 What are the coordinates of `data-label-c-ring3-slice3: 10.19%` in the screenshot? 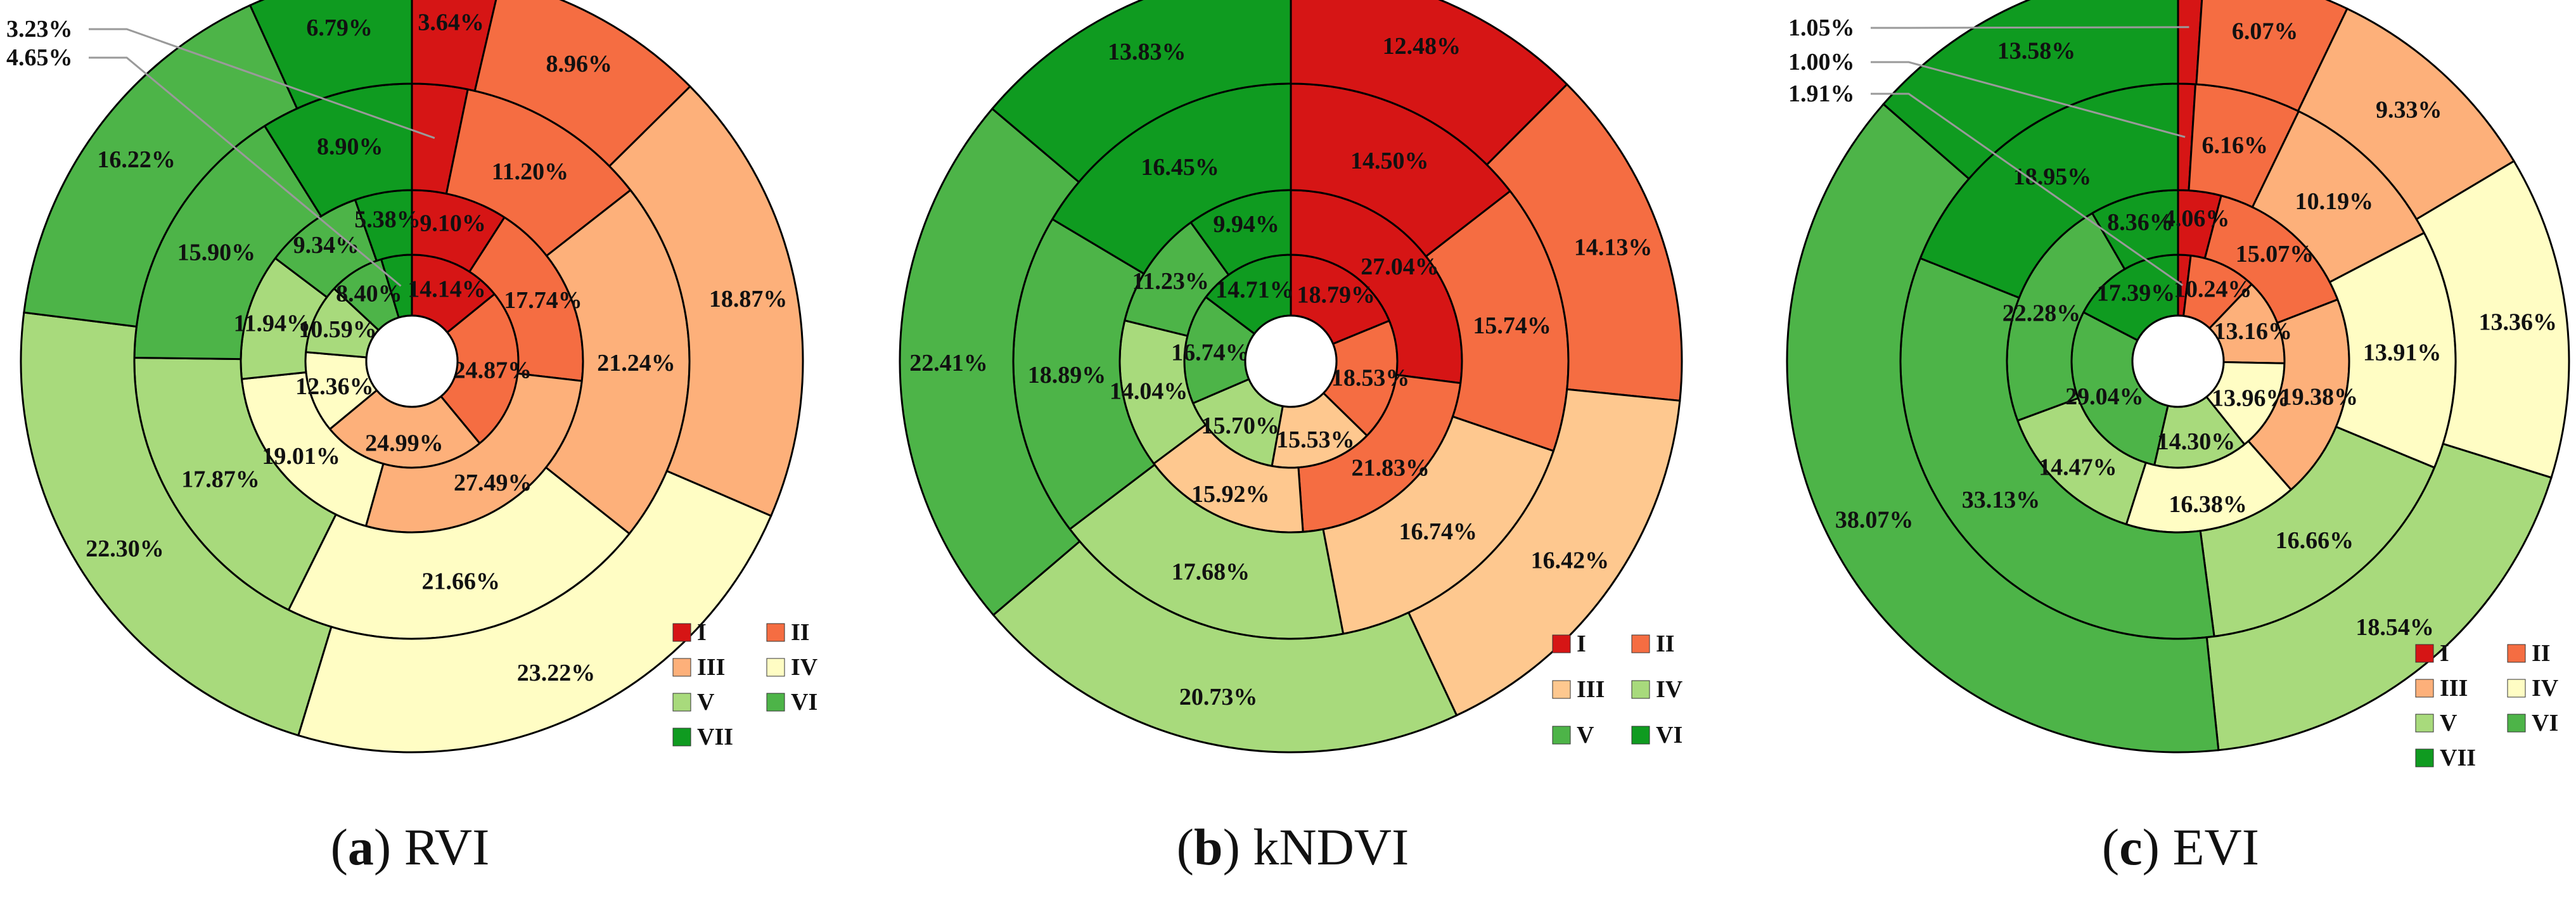 It's located at (2334, 201).